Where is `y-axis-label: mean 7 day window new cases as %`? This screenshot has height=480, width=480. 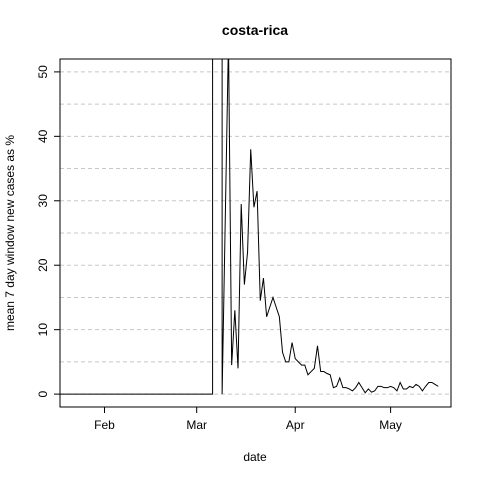 y-axis-label: mean 7 day window new cases as % is located at coordinates (10, 233).